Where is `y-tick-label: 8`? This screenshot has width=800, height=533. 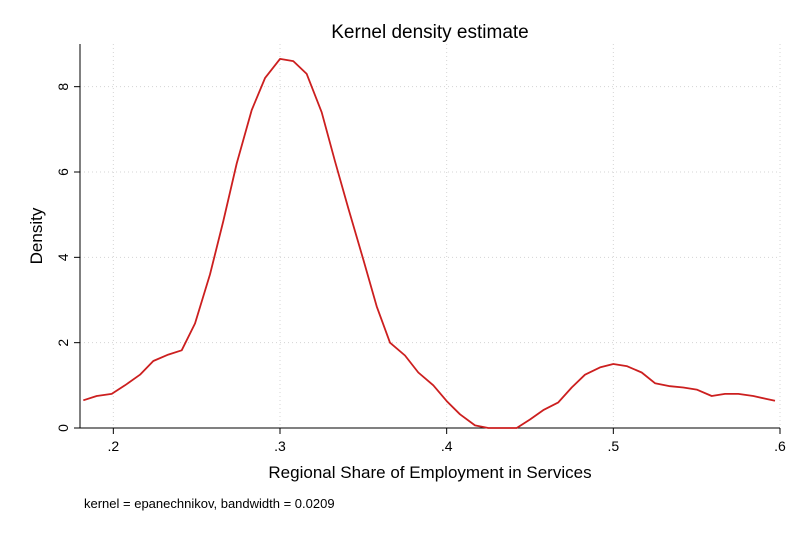
y-tick-label: 8 is located at coordinates (63, 87).